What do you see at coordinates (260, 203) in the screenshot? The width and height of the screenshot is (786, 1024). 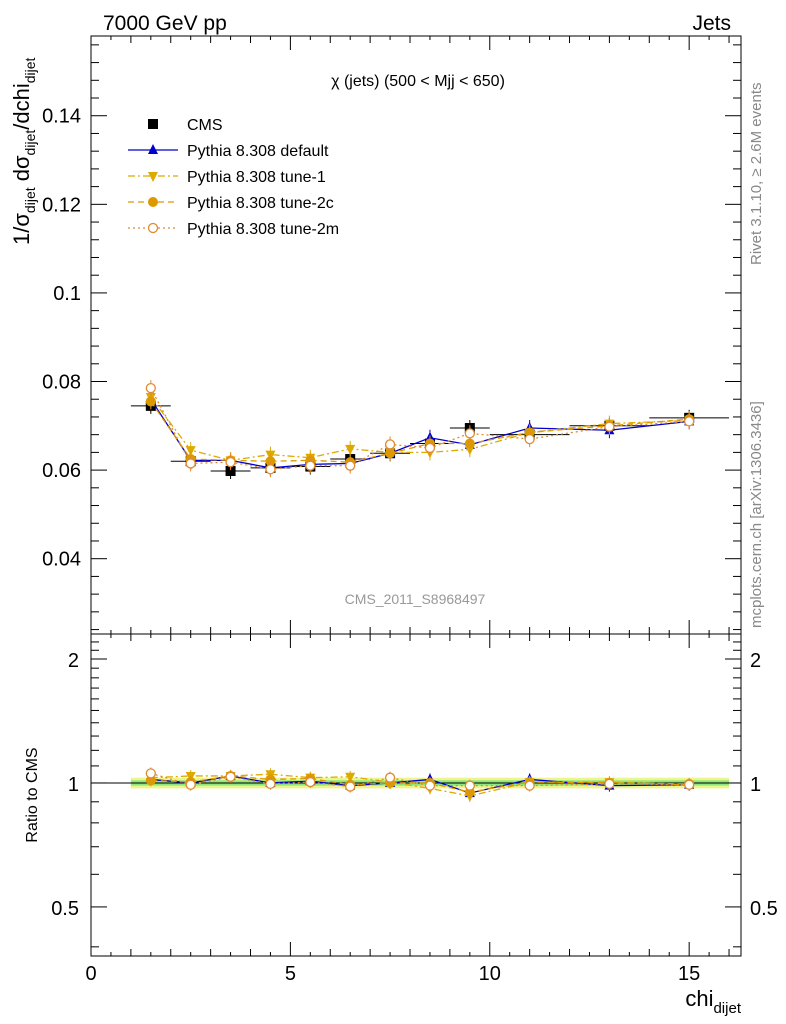 I see `legend-label: Pythia 8.308 tune-2c` at bounding box center [260, 203].